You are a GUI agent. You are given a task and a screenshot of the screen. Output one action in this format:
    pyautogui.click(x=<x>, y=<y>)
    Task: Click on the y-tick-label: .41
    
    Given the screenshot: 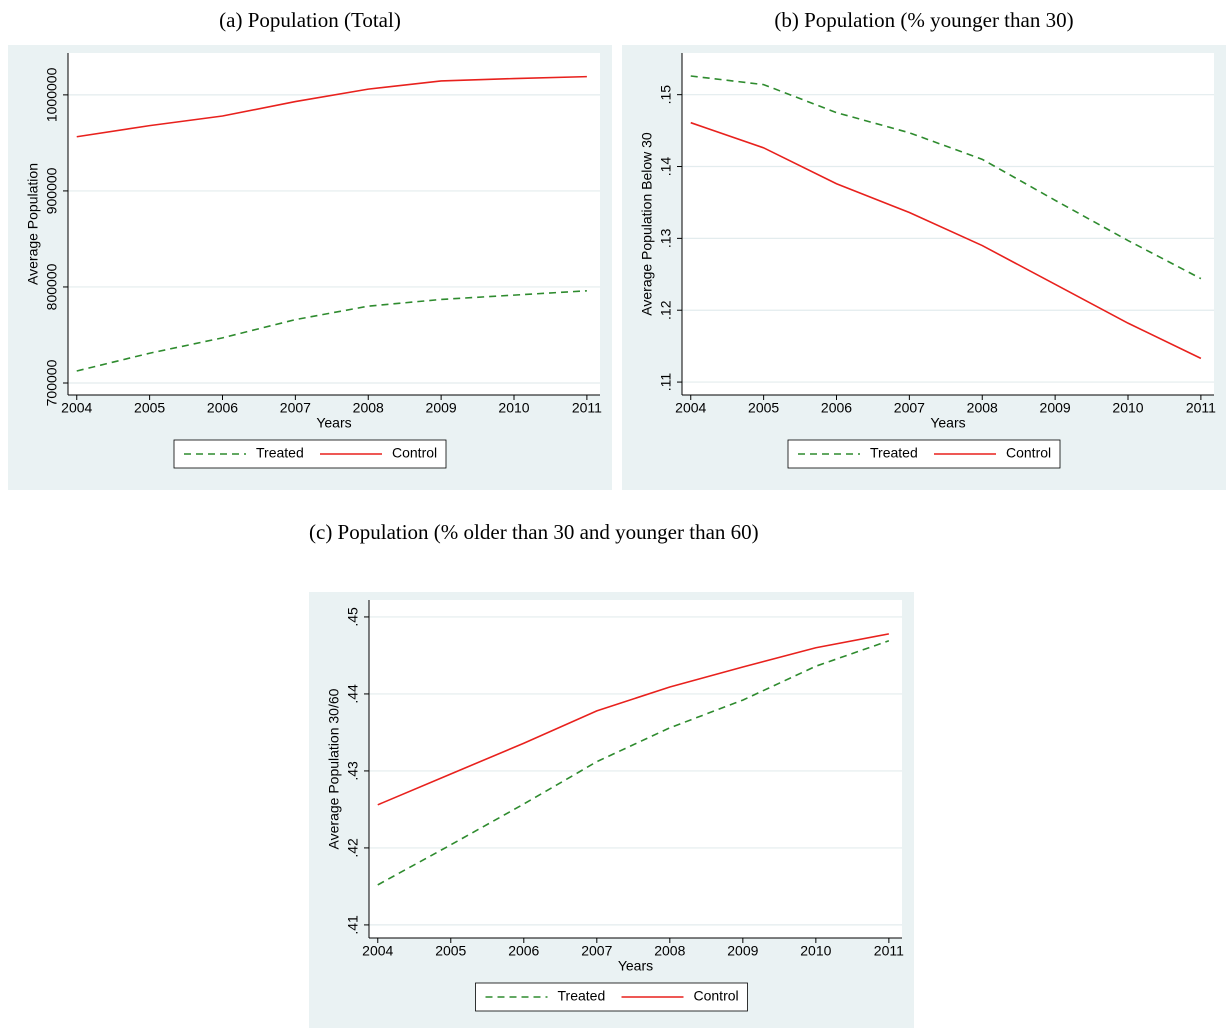 What is the action you would take?
    pyautogui.click(x=353, y=925)
    